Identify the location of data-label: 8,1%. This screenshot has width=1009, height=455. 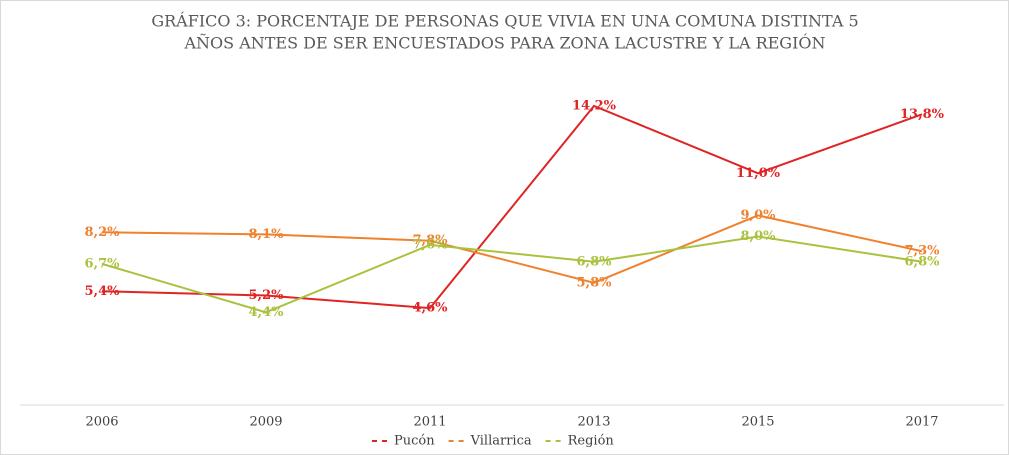
(267, 234).